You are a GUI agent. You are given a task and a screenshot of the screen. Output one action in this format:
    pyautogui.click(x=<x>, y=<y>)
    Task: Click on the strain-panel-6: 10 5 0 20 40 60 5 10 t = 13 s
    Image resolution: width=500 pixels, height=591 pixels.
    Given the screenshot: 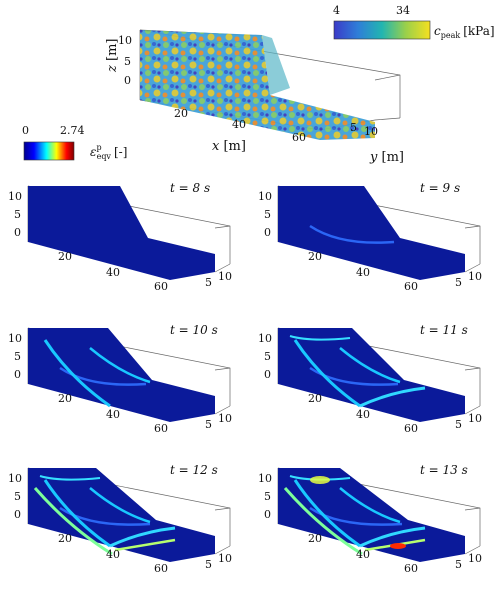 What is the action you would take?
    pyautogui.click(x=370, y=519)
    